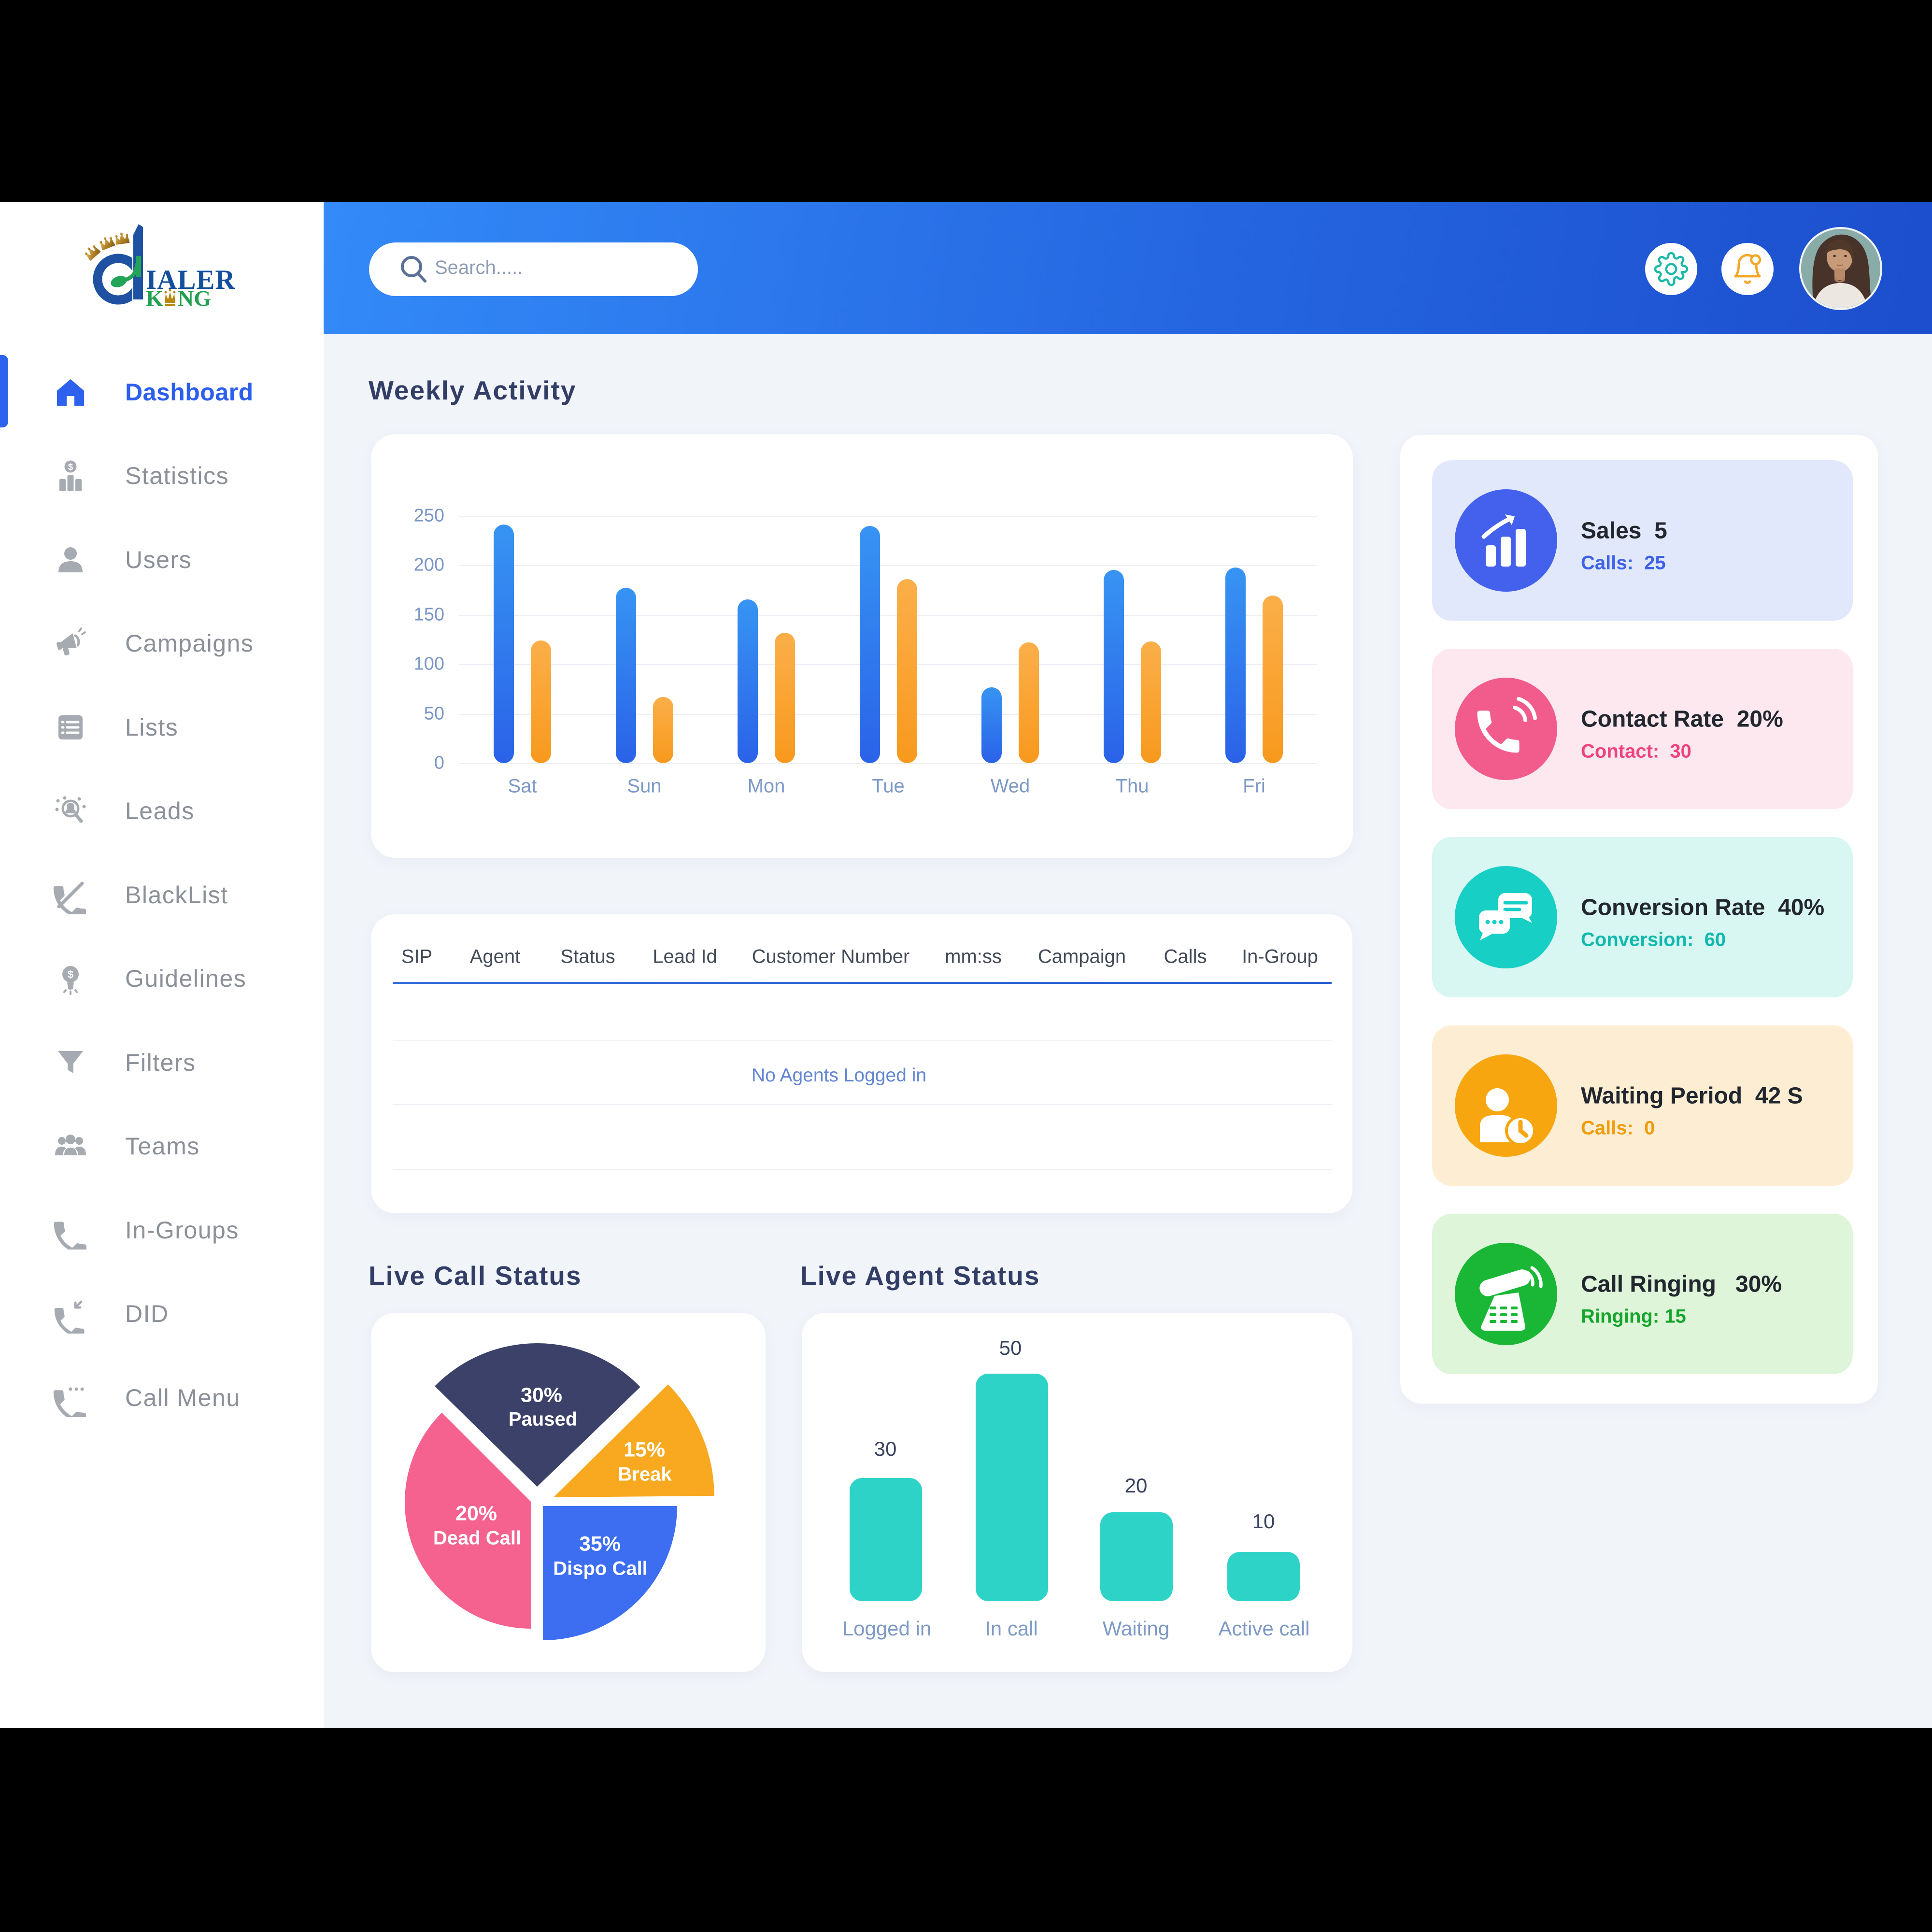  Describe the element at coordinates (191, 280) in the screenshot. I see `svg-text: IALER` at that location.